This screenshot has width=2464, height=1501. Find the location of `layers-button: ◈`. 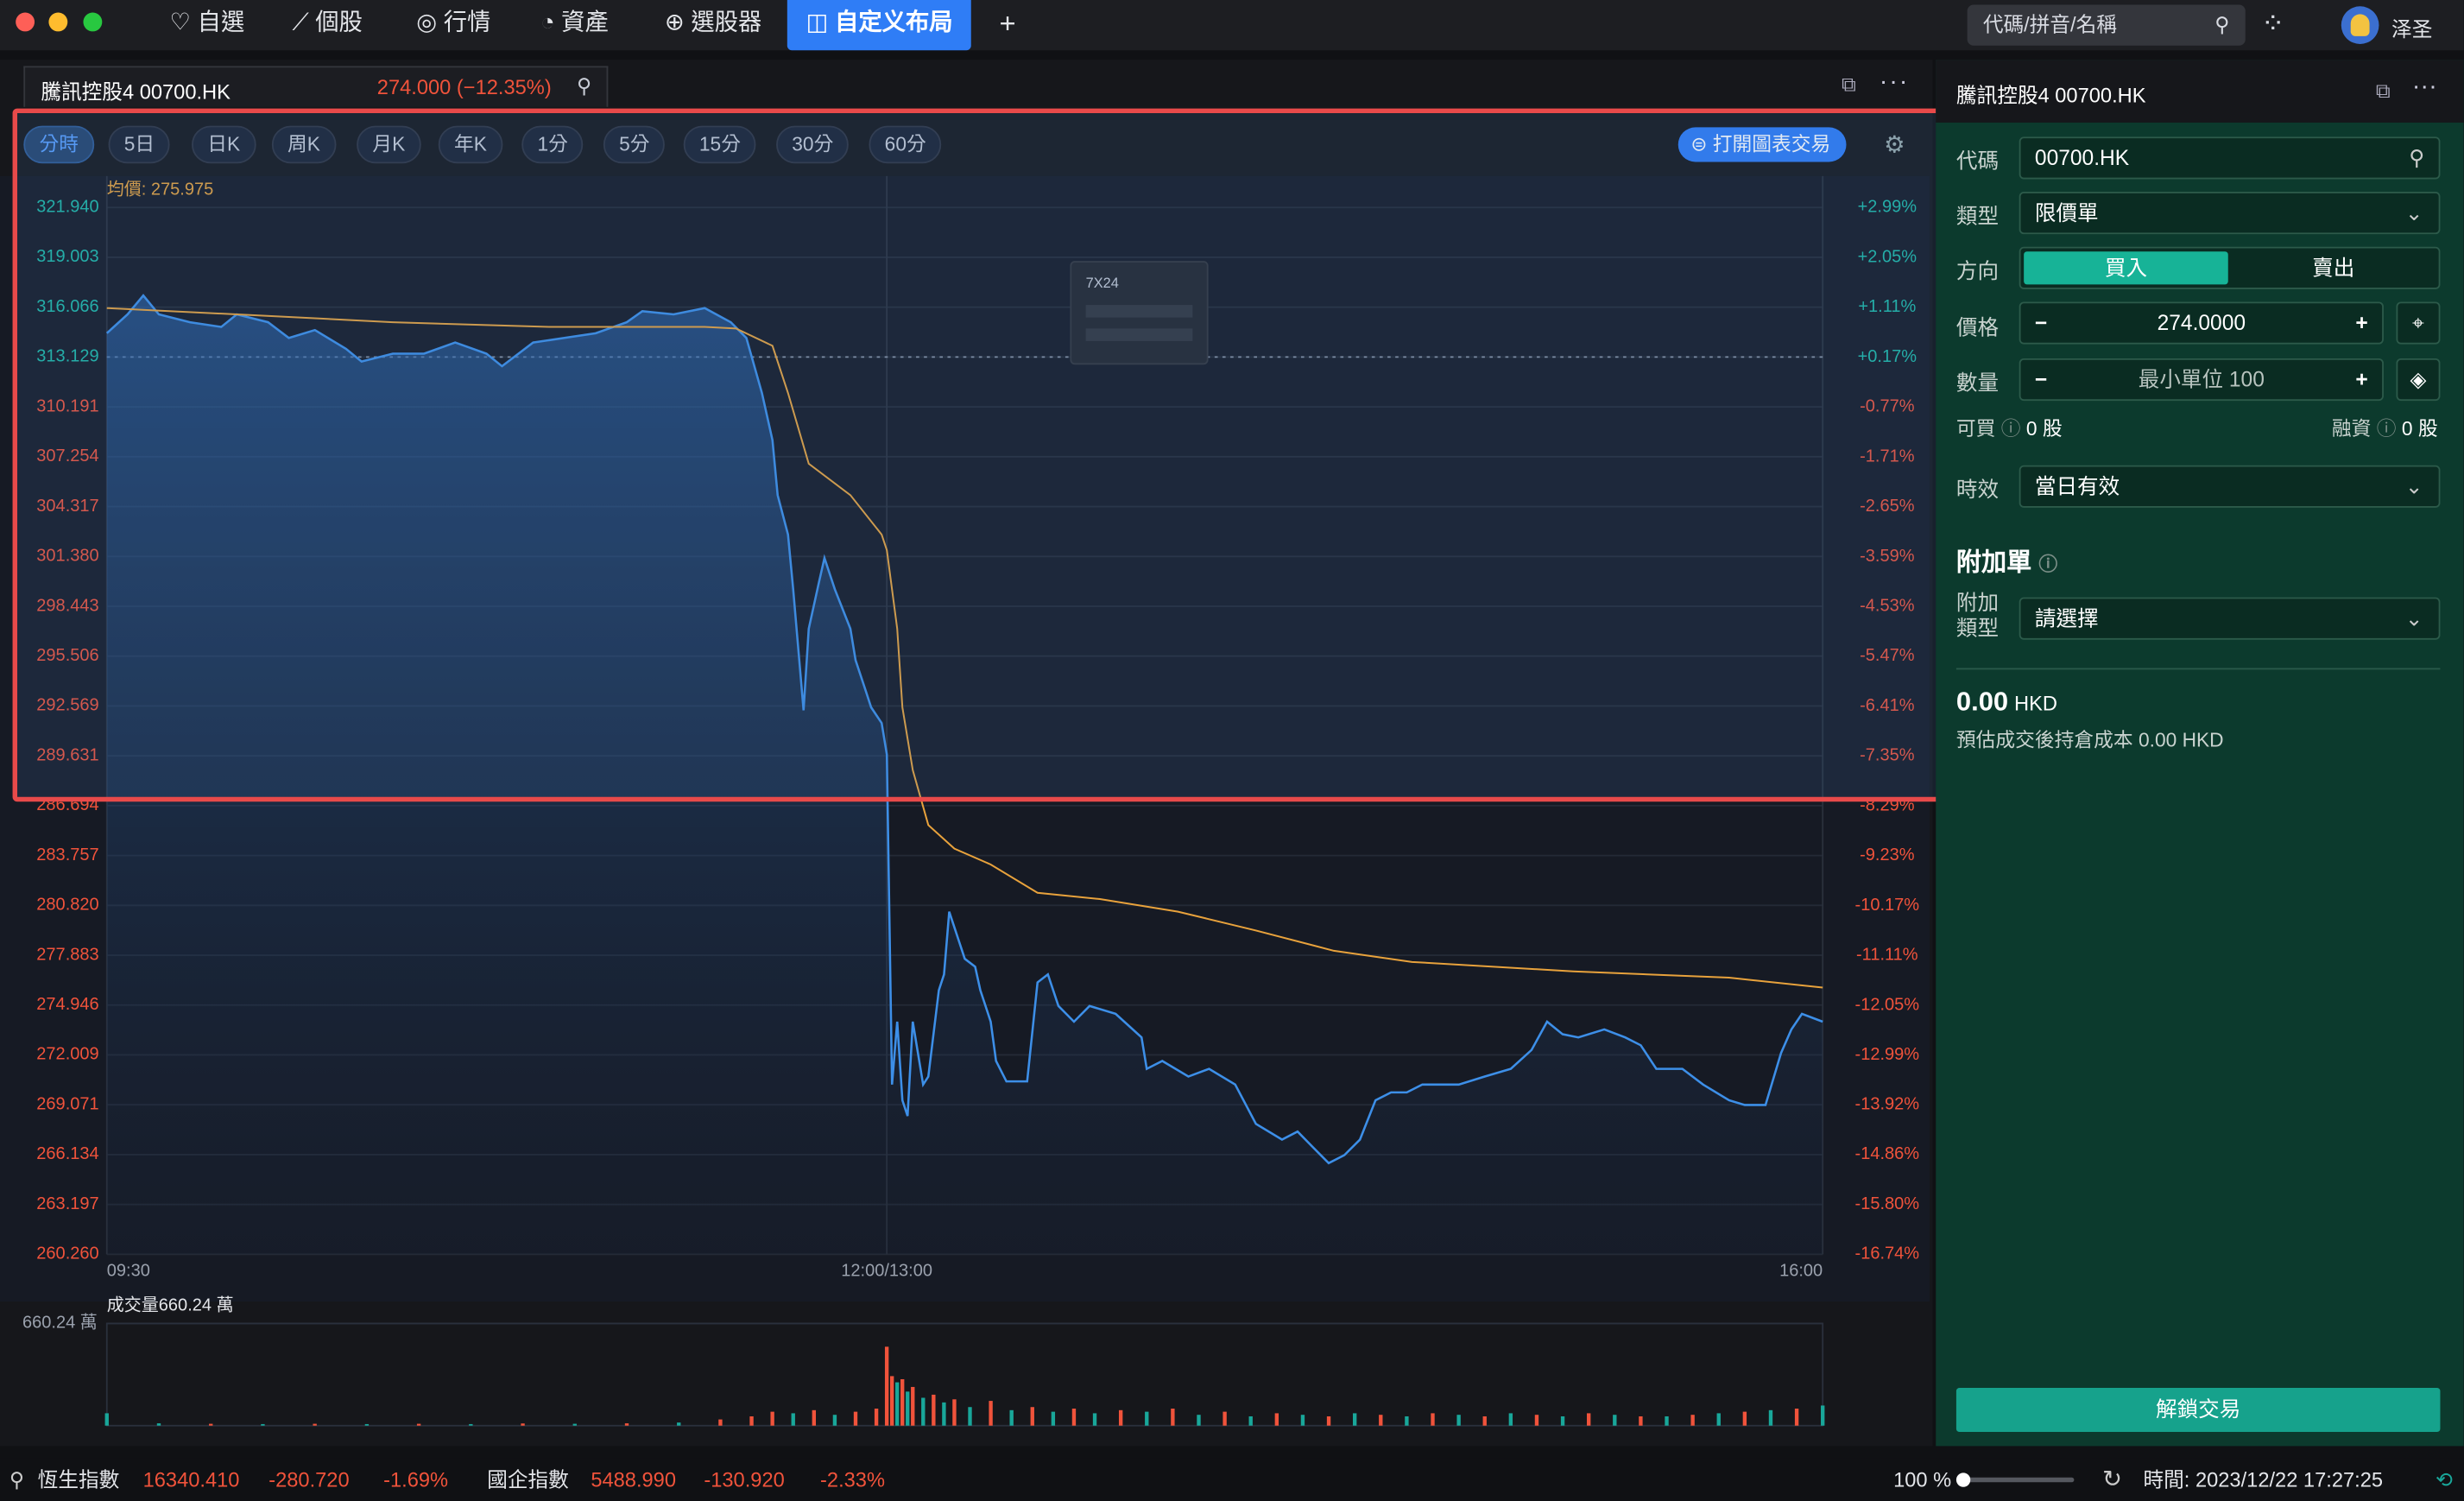

layers-button: ◈ is located at coordinates (2418, 380).